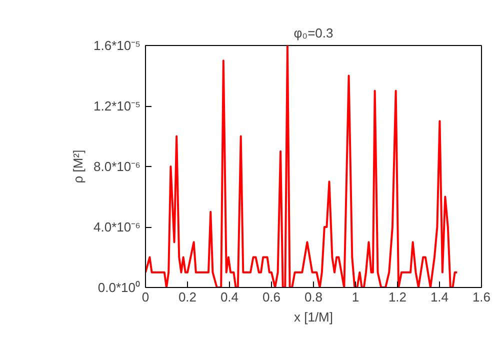 The width and height of the screenshot is (500, 357). I want to click on y-axis-title: ρ [M²], so click(78, 167).